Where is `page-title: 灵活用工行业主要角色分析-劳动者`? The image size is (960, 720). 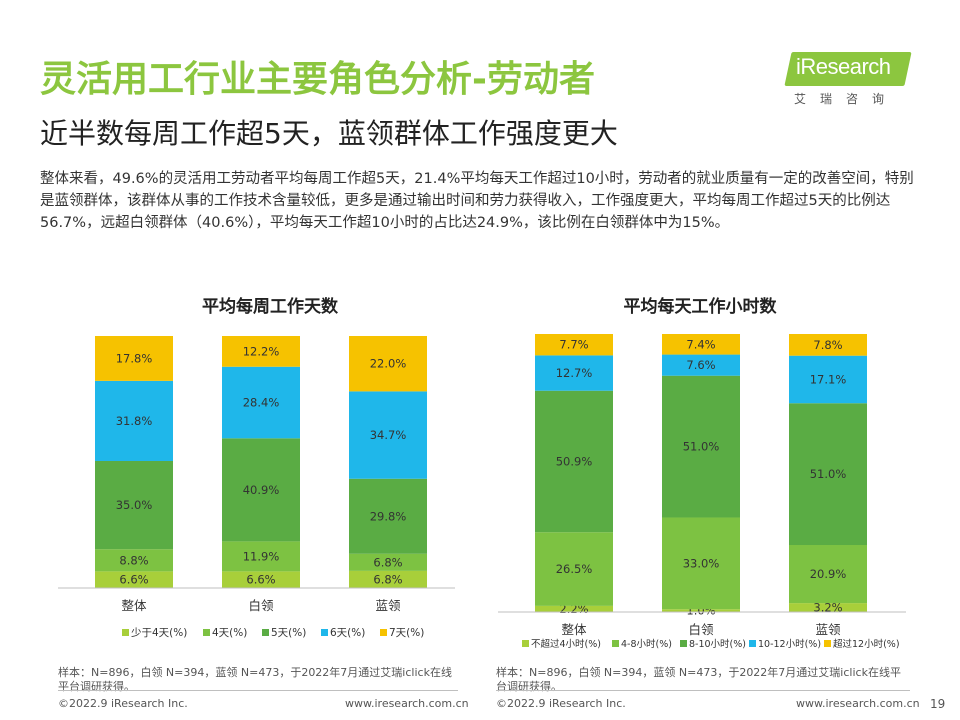
page-title: 灵活用工行业主要角色分析-劳动者 is located at coordinates (317, 79).